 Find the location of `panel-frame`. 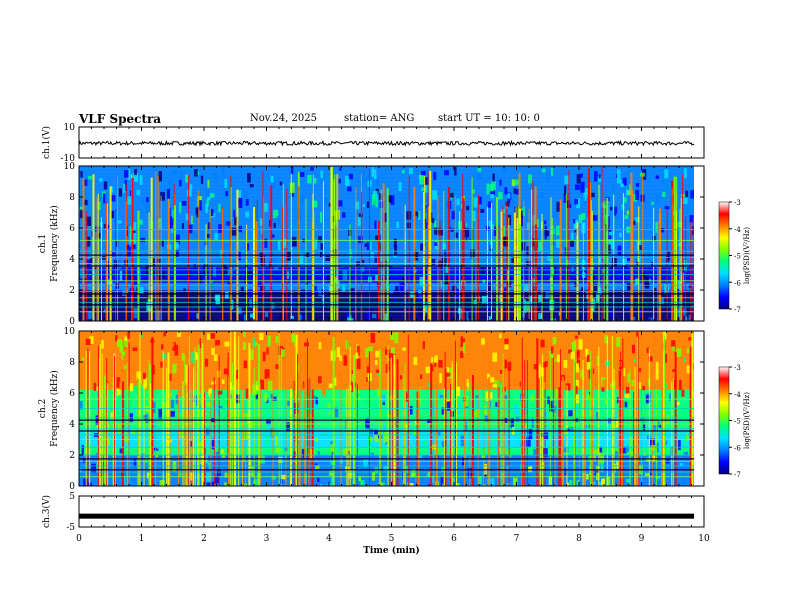

panel-frame is located at coordinates (391, 511).